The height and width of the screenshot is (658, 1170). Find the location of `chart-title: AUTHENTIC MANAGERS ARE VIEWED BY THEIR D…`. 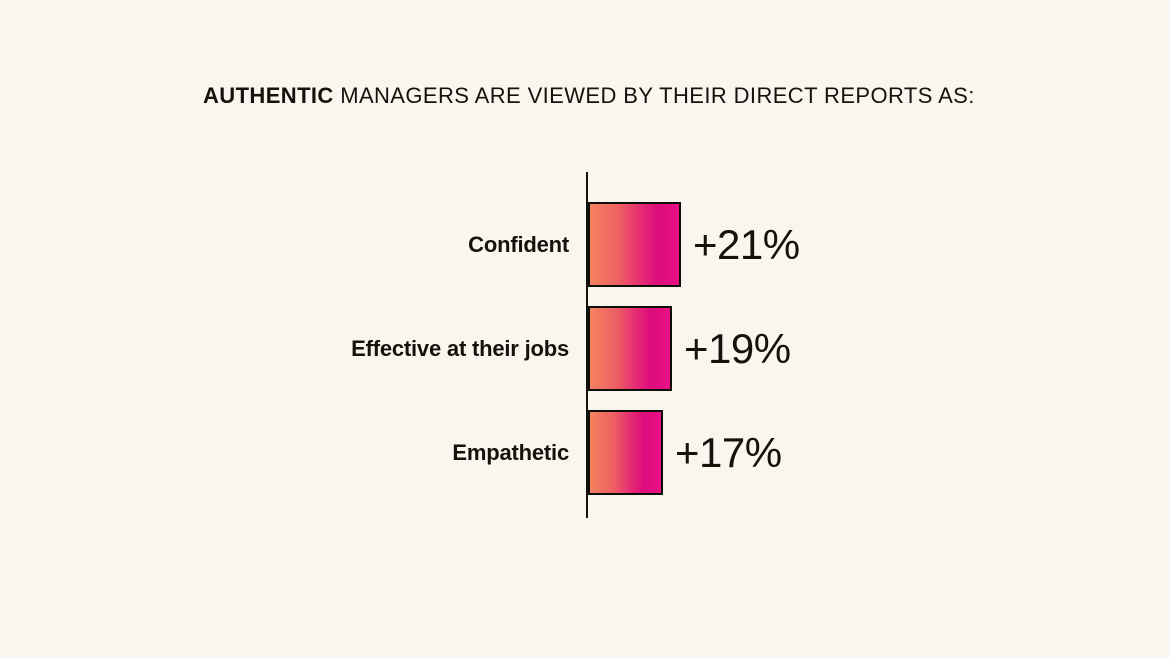

chart-title: AUTHENTIC MANAGERS ARE VIEWED BY THEIR D… is located at coordinates (589, 96).